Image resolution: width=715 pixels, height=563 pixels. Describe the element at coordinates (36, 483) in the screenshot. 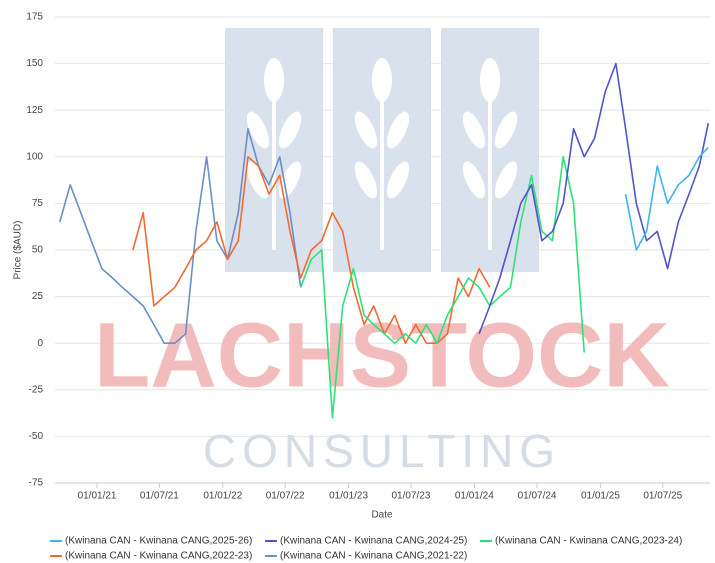

I see `y-tick-label: -75` at that location.